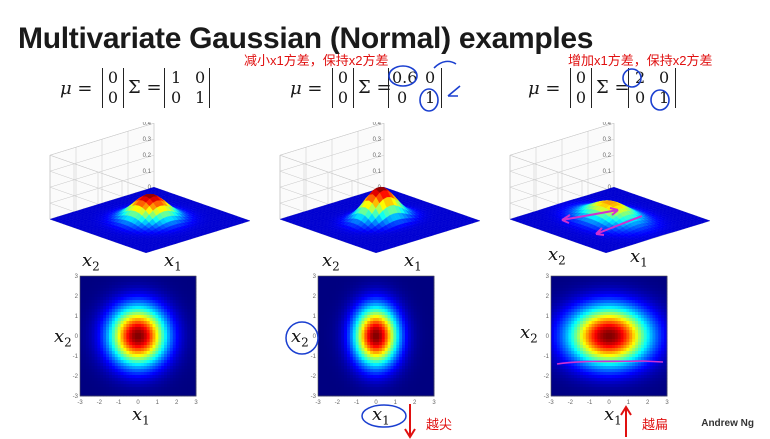 This screenshot has height=439, width=770. What do you see at coordinates (626, 421) in the screenshot?
I see `up-arrow-icon` at bounding box center [626, 421].